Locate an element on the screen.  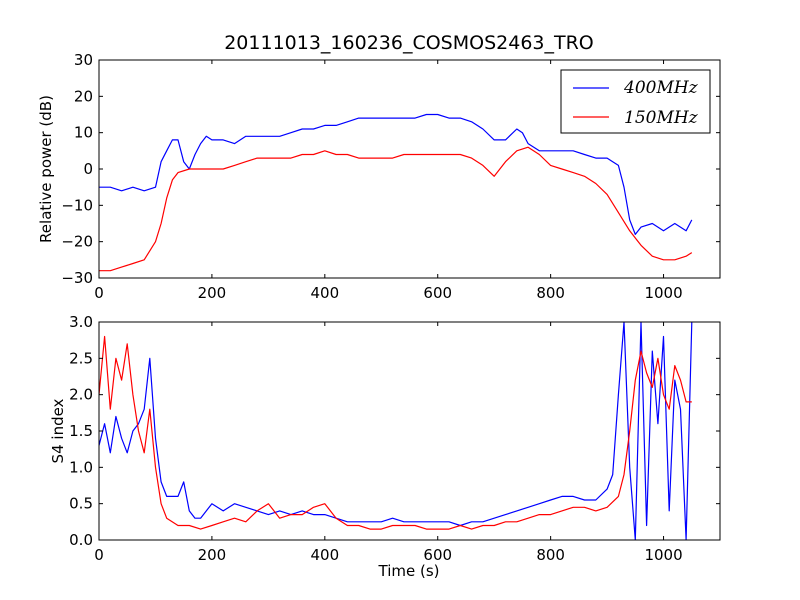
bottom-x-tick-label: 400 is located at coordinates (324, 555).